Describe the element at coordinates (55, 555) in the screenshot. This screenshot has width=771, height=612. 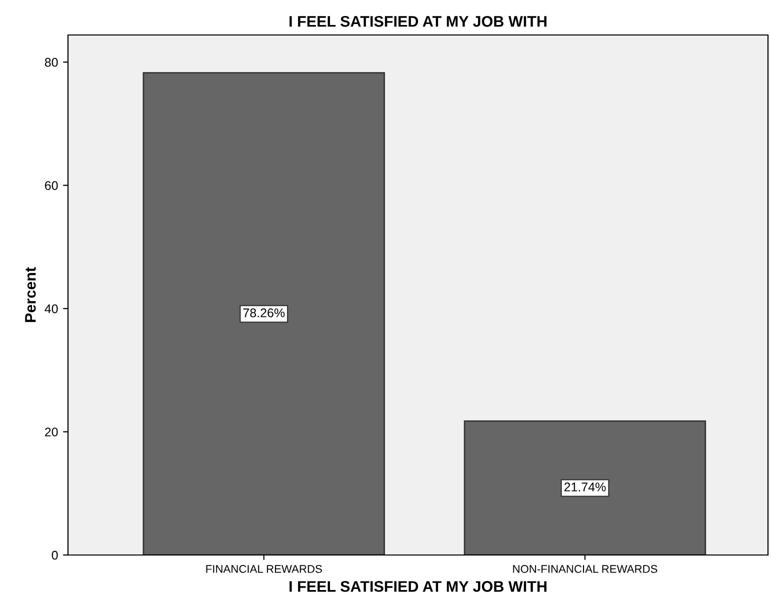
I see `y-tick-label: 0` at that location.